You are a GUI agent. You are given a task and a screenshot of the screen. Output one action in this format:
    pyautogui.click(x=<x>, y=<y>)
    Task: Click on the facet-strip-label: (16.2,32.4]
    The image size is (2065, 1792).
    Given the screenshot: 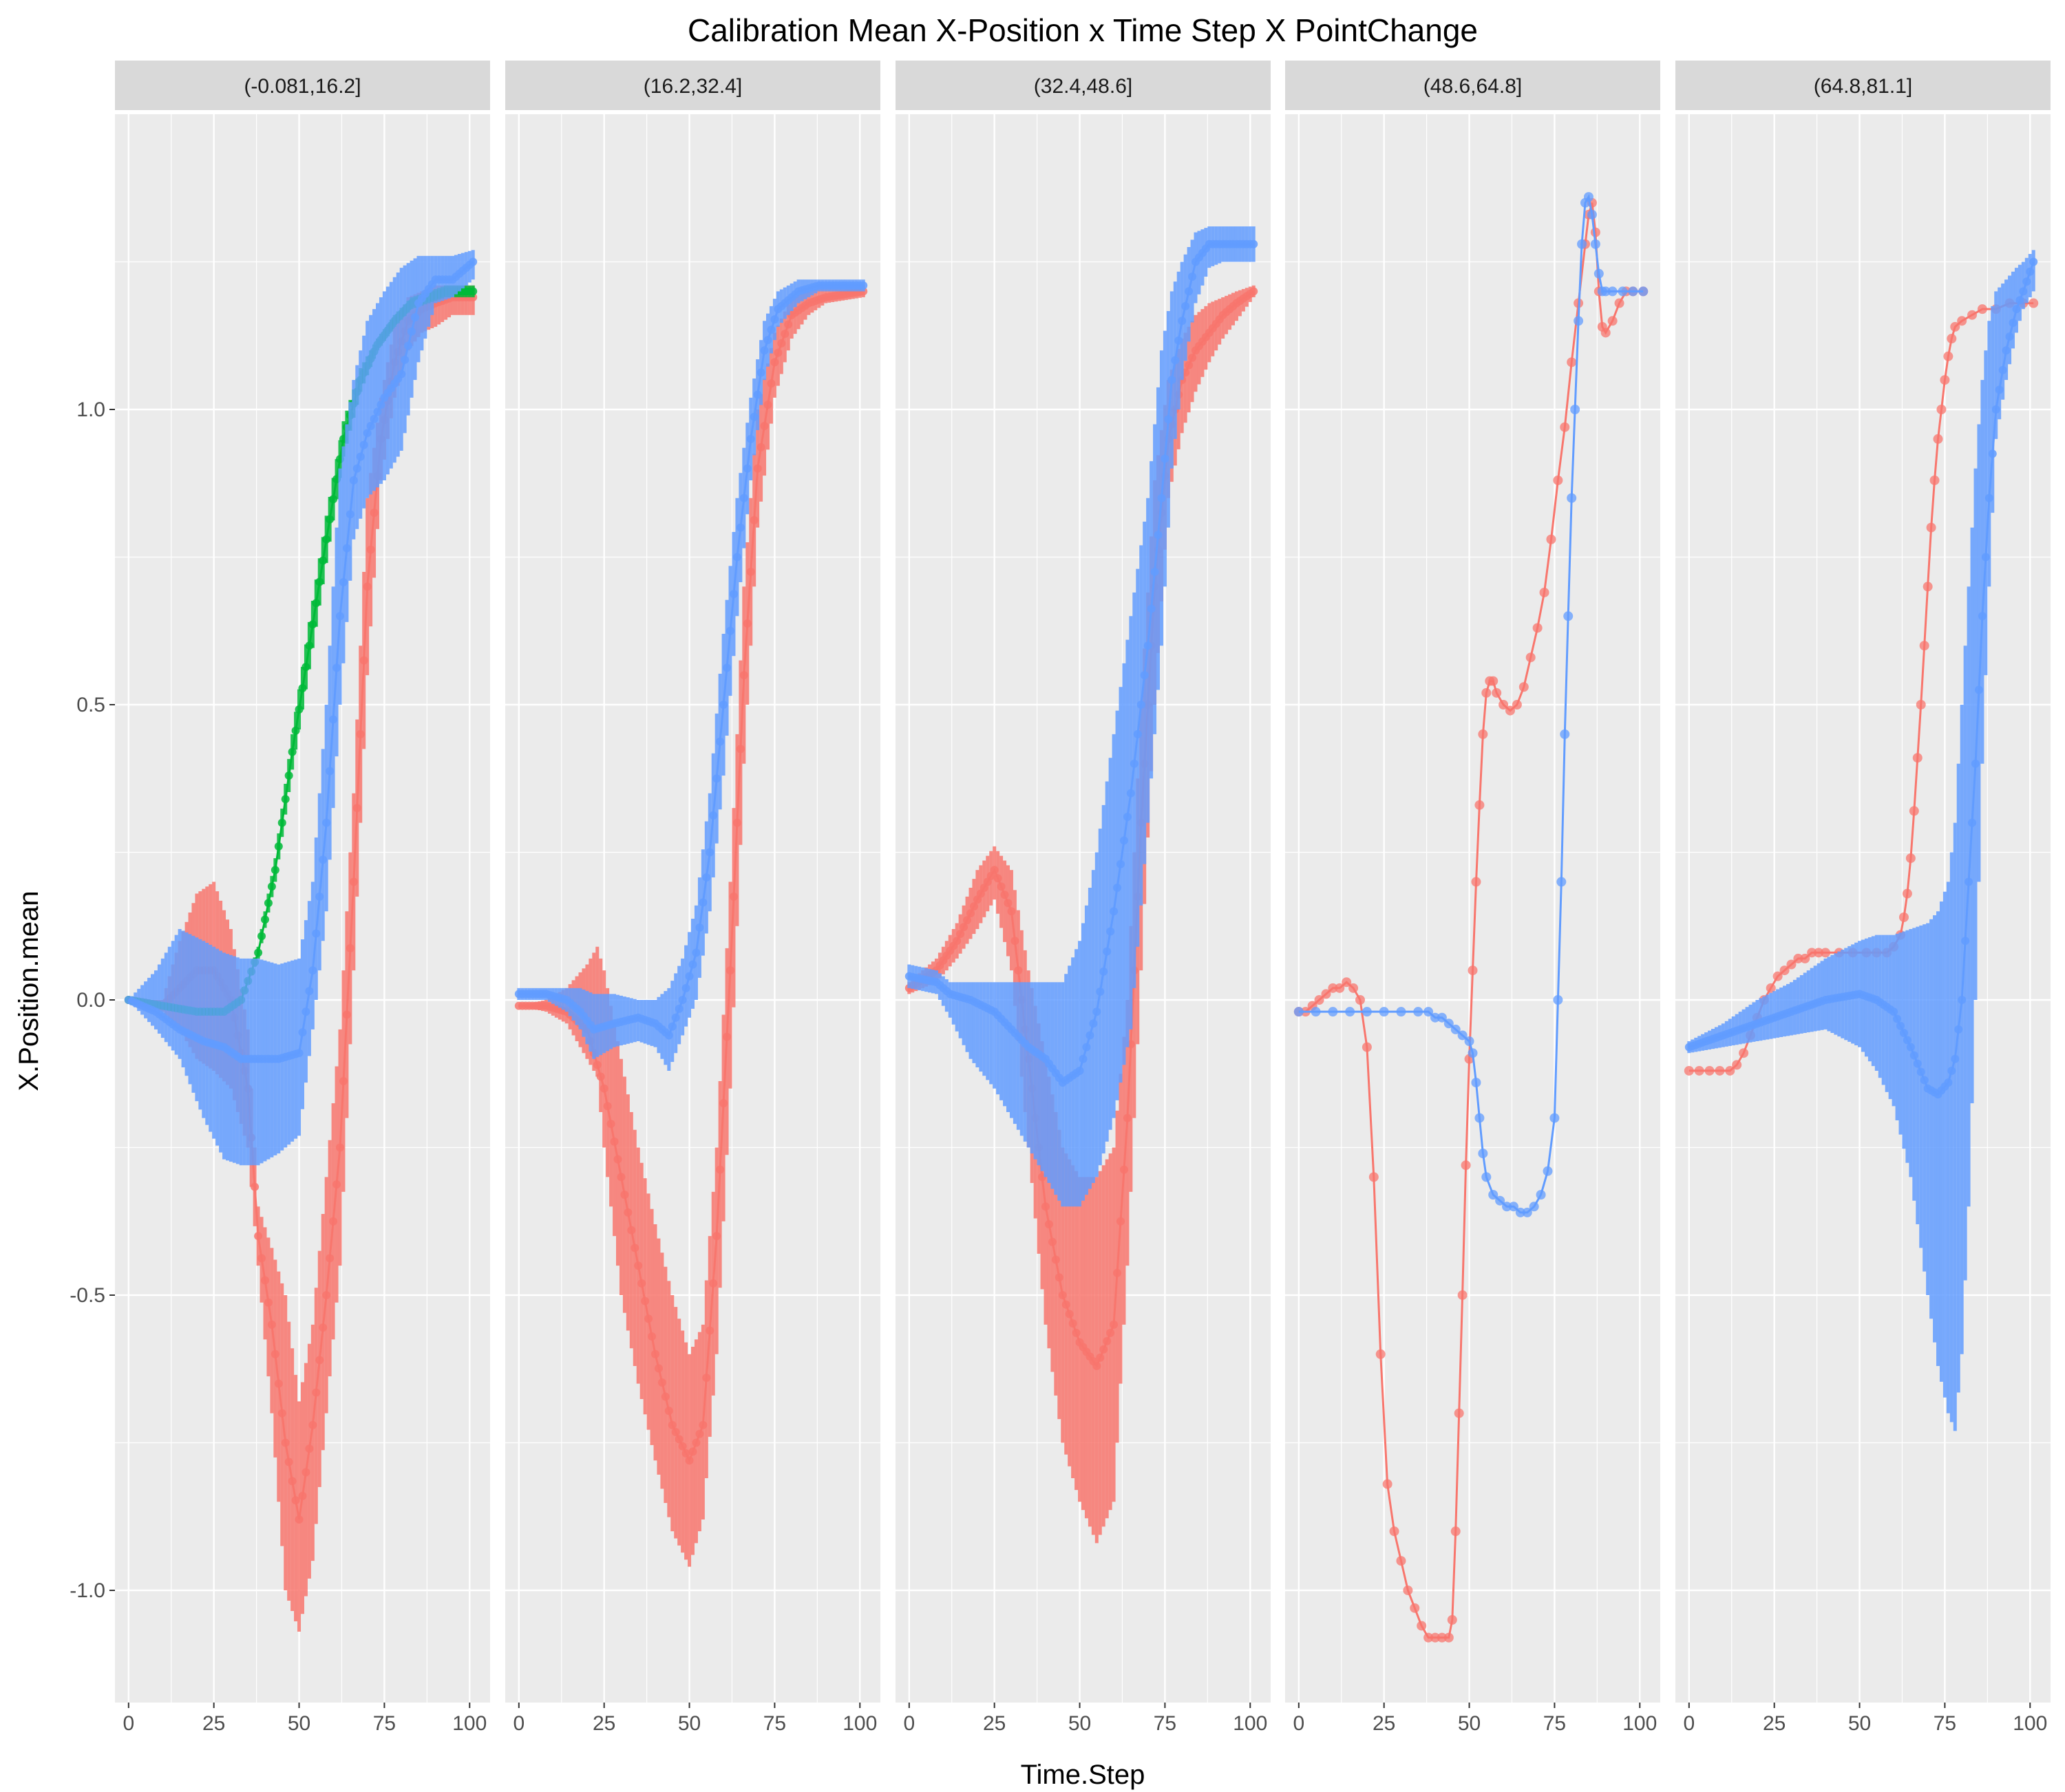 What is the action you would take?
    pyautogui.click(x=693, y=86)
    